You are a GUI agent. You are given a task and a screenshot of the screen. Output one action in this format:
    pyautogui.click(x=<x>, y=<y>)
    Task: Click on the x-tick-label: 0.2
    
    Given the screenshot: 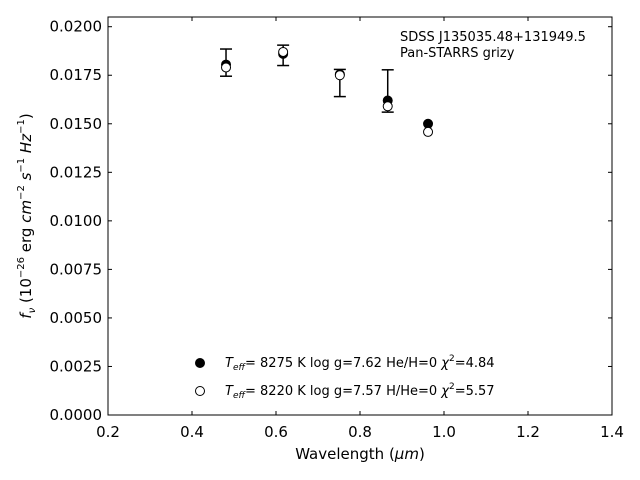 What is the action you would take?
    pyautogui.click(x=108, y=432)
    